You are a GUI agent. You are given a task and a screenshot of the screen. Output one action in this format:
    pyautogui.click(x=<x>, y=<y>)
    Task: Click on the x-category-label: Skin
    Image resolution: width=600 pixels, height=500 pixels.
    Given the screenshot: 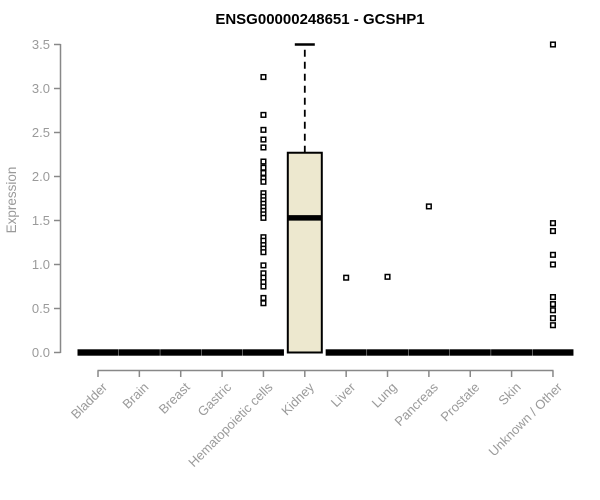 What is the action you would take?
    pyautogui.click(x=509, y=394)
    